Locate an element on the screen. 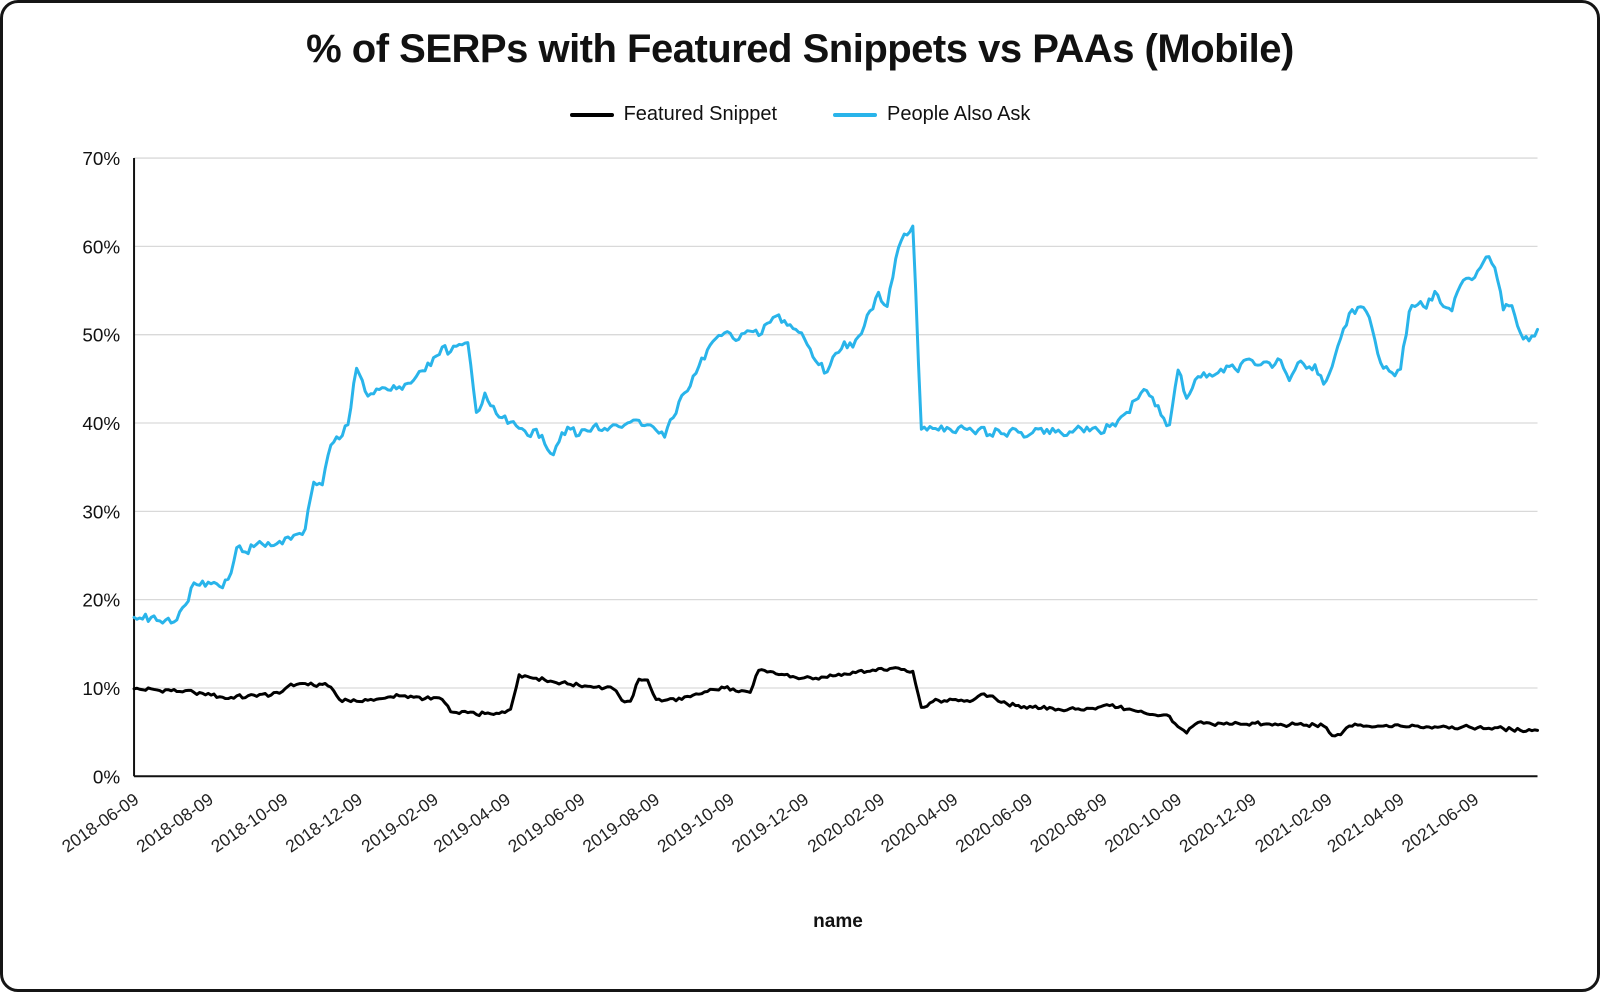 This screenshot has height=992, width=1600. y-axis-tick-label: 70% is located at coordinates (101, 159).